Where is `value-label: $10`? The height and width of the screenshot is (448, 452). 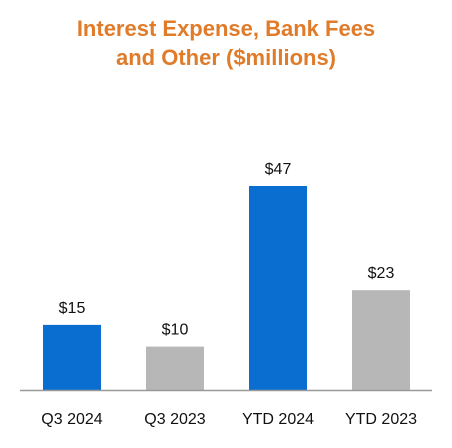
value-label: $10 is located at coordinates (175, 330).